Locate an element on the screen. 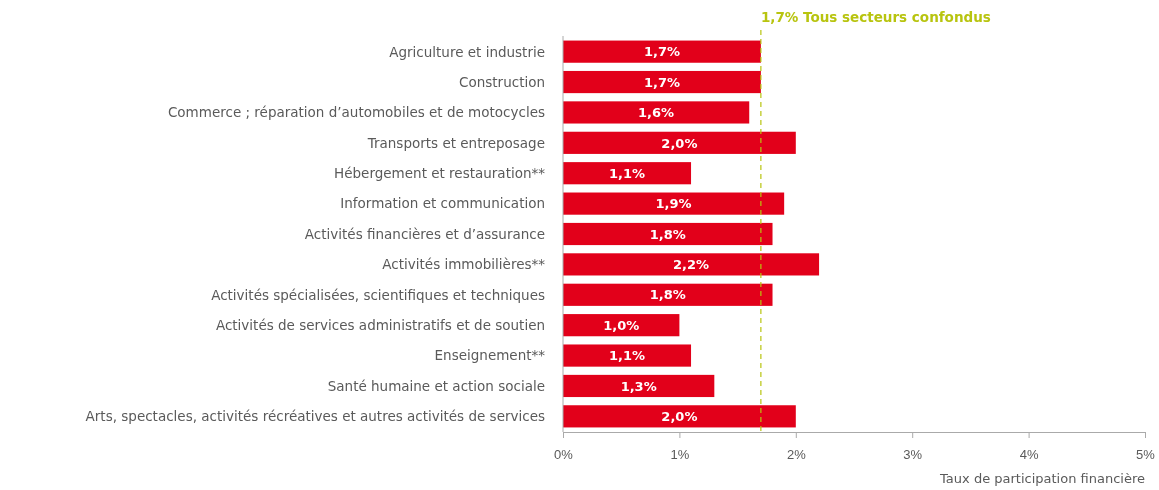 The width and height of the screenshot is (1159, 490). x-tick-label: 5% is located at coordinates (1146, 455).